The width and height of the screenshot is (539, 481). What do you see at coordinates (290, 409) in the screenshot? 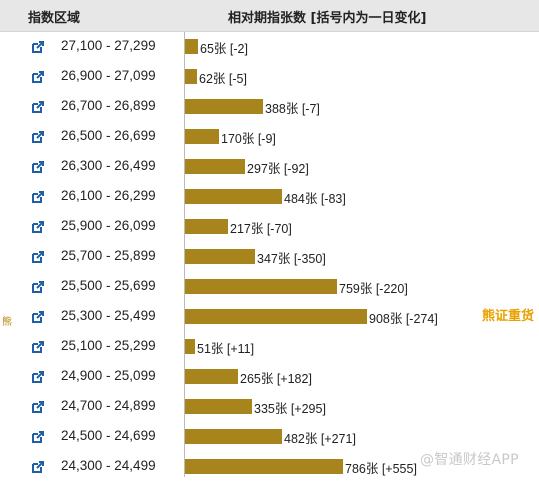
I see `bar-value-label: 335张 [+295]` at bounding box center [290, 409].